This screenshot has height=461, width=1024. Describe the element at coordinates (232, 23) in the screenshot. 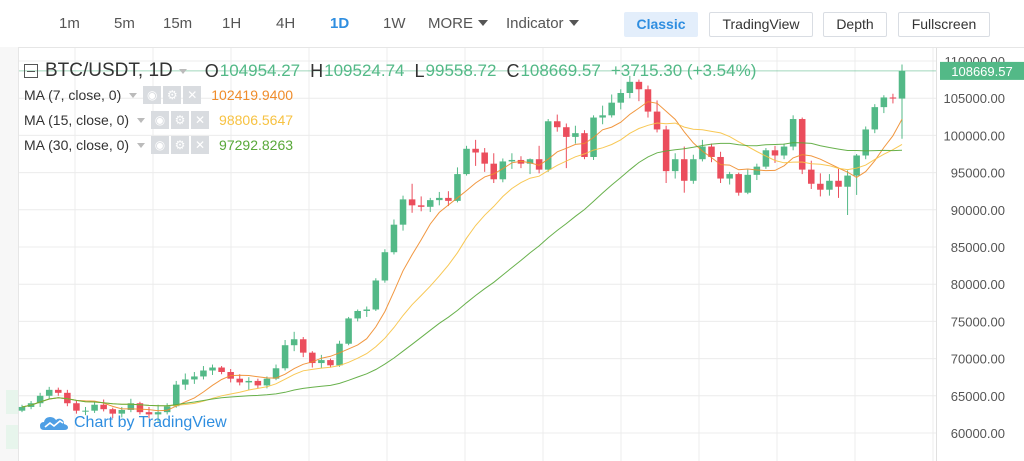

I see `interval-1h: 1H` at that location.